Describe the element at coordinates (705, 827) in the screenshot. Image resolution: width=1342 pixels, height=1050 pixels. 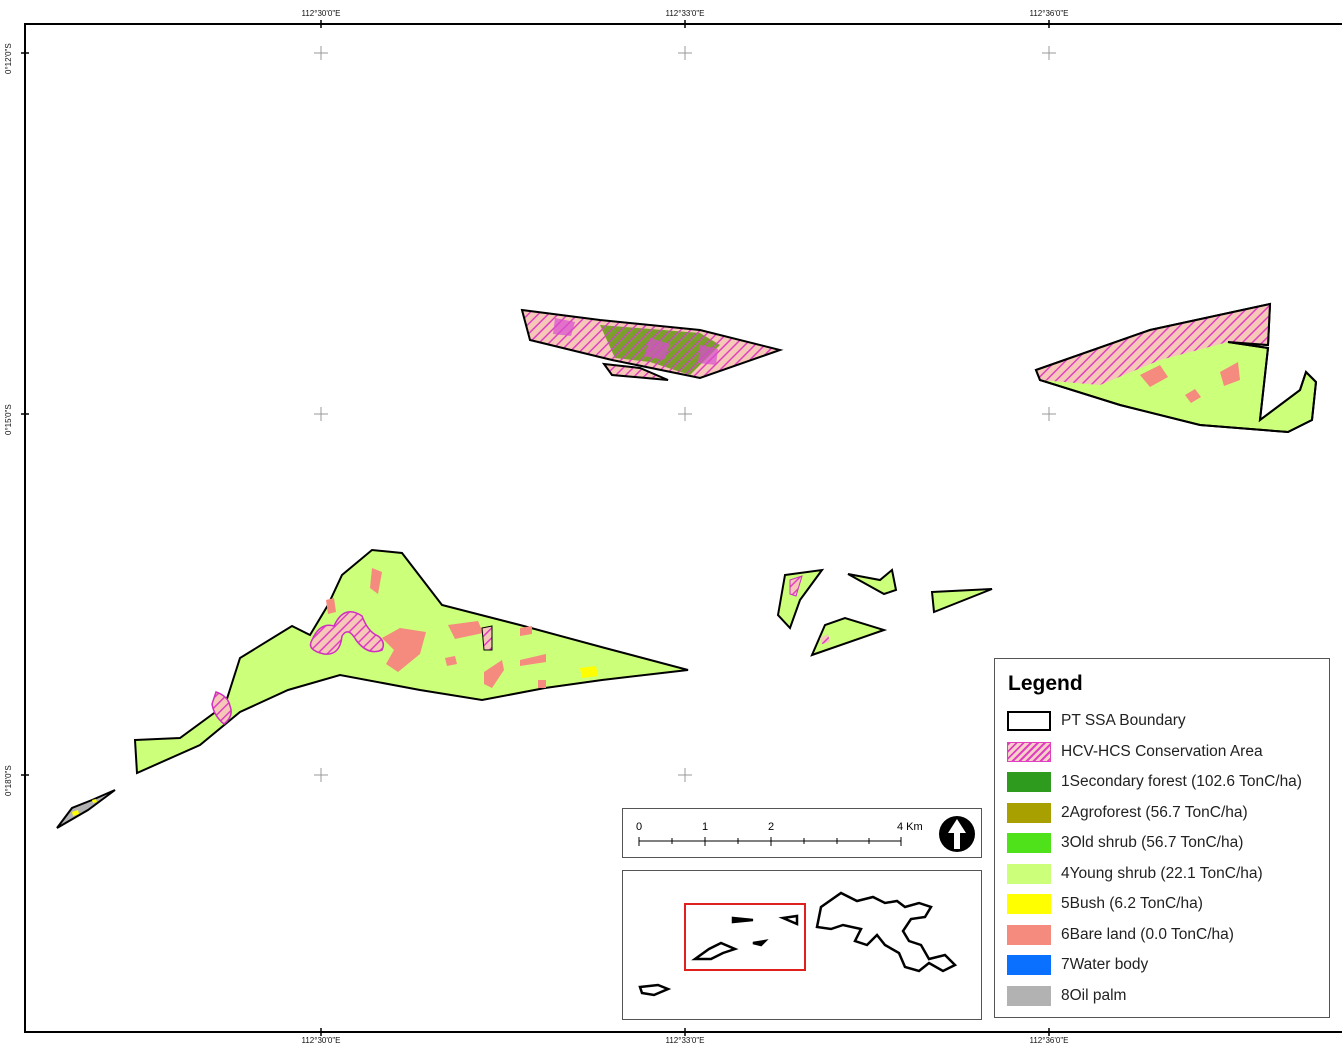
I see `scale-label-1: 1` at that location.